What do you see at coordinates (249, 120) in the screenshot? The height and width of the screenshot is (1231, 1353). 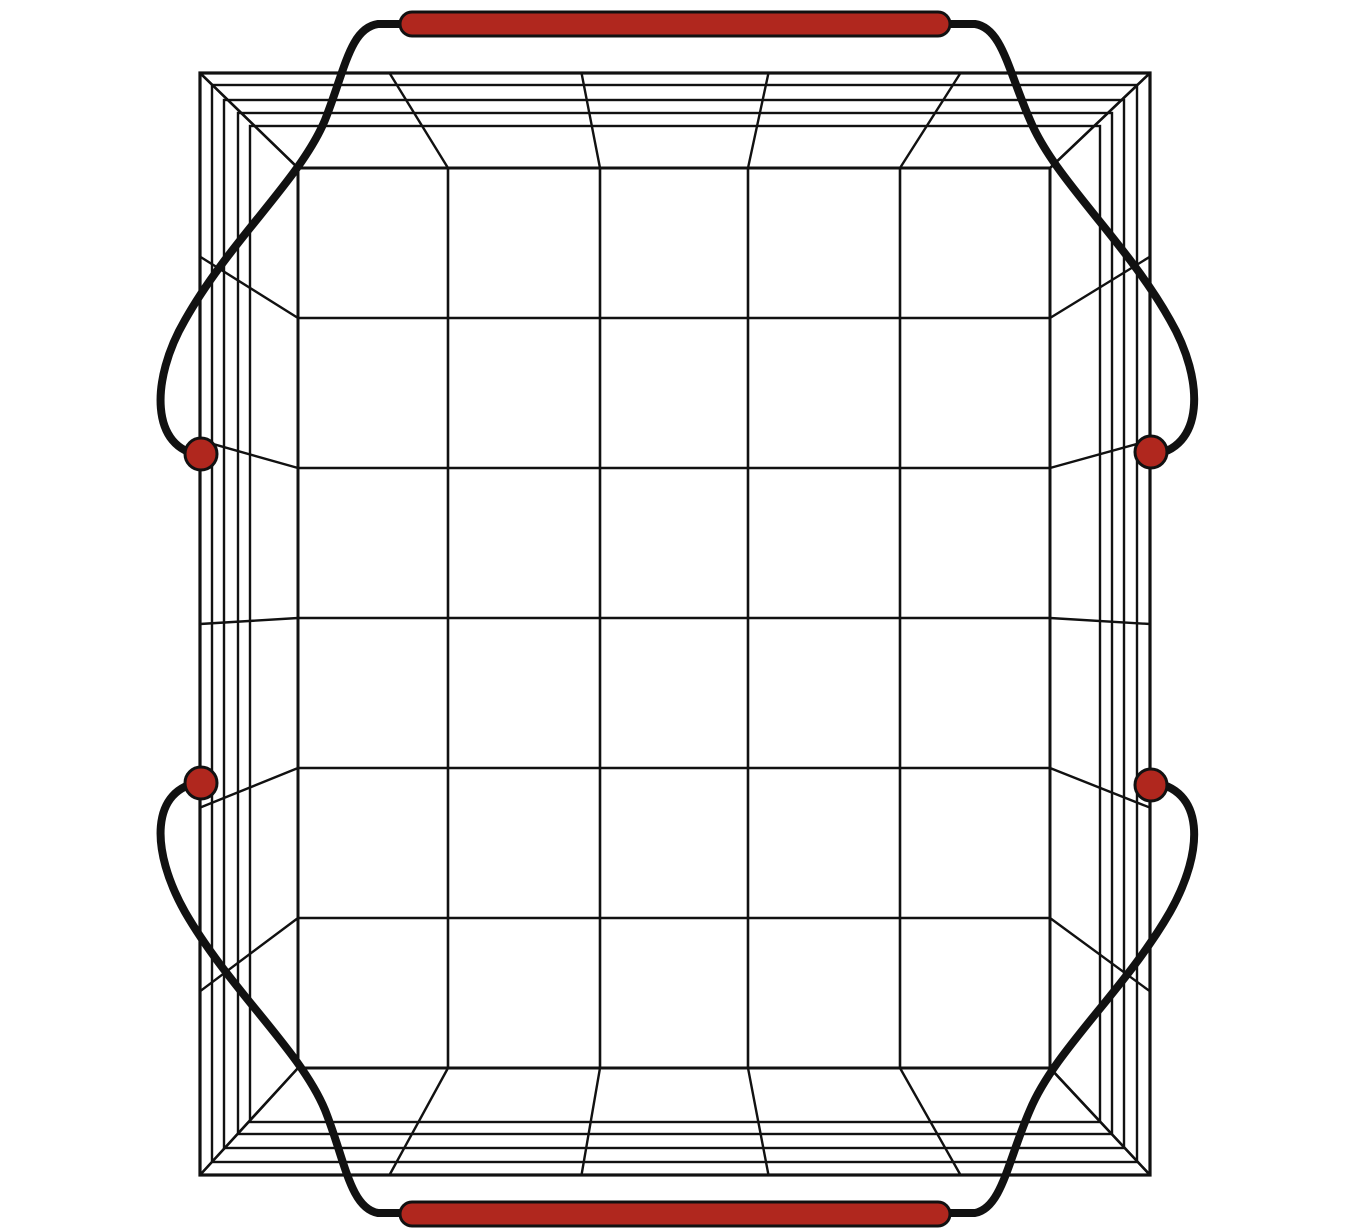 I see `corner-wire-top-left` at bounding box center [249, 120].